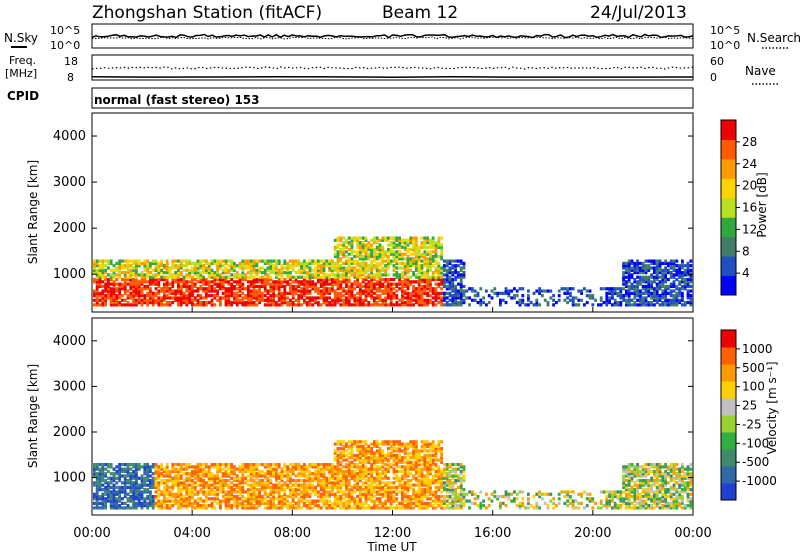  Describe the element at coordinates (725, 45) in the screenshot. I see `noise-right-tick-bottom: 10^0` at that location.